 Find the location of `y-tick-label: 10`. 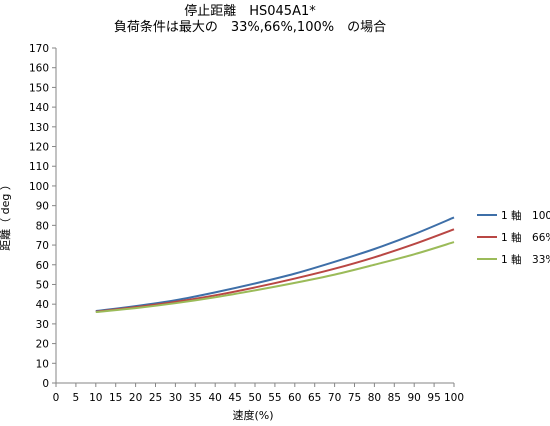

y-tick-label: 10 is located at coordinates (42, 364).